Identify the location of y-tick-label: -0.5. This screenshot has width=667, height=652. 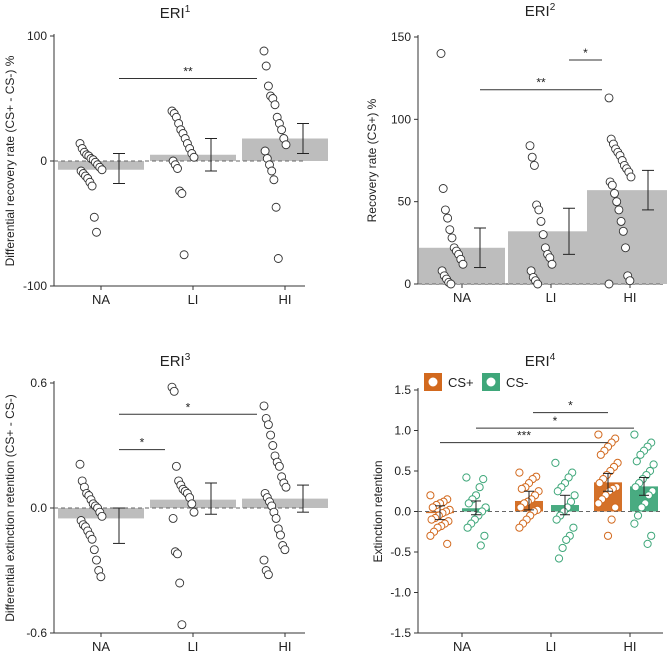
(400, 552).